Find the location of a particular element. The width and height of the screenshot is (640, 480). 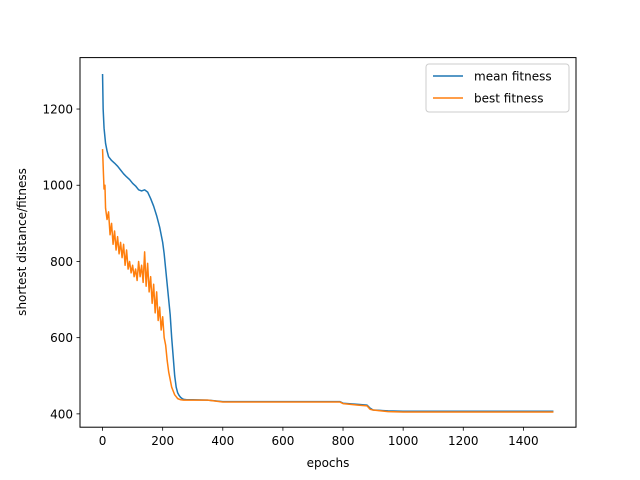

legend-label: mean fitness is located at coordinates (513, 77).